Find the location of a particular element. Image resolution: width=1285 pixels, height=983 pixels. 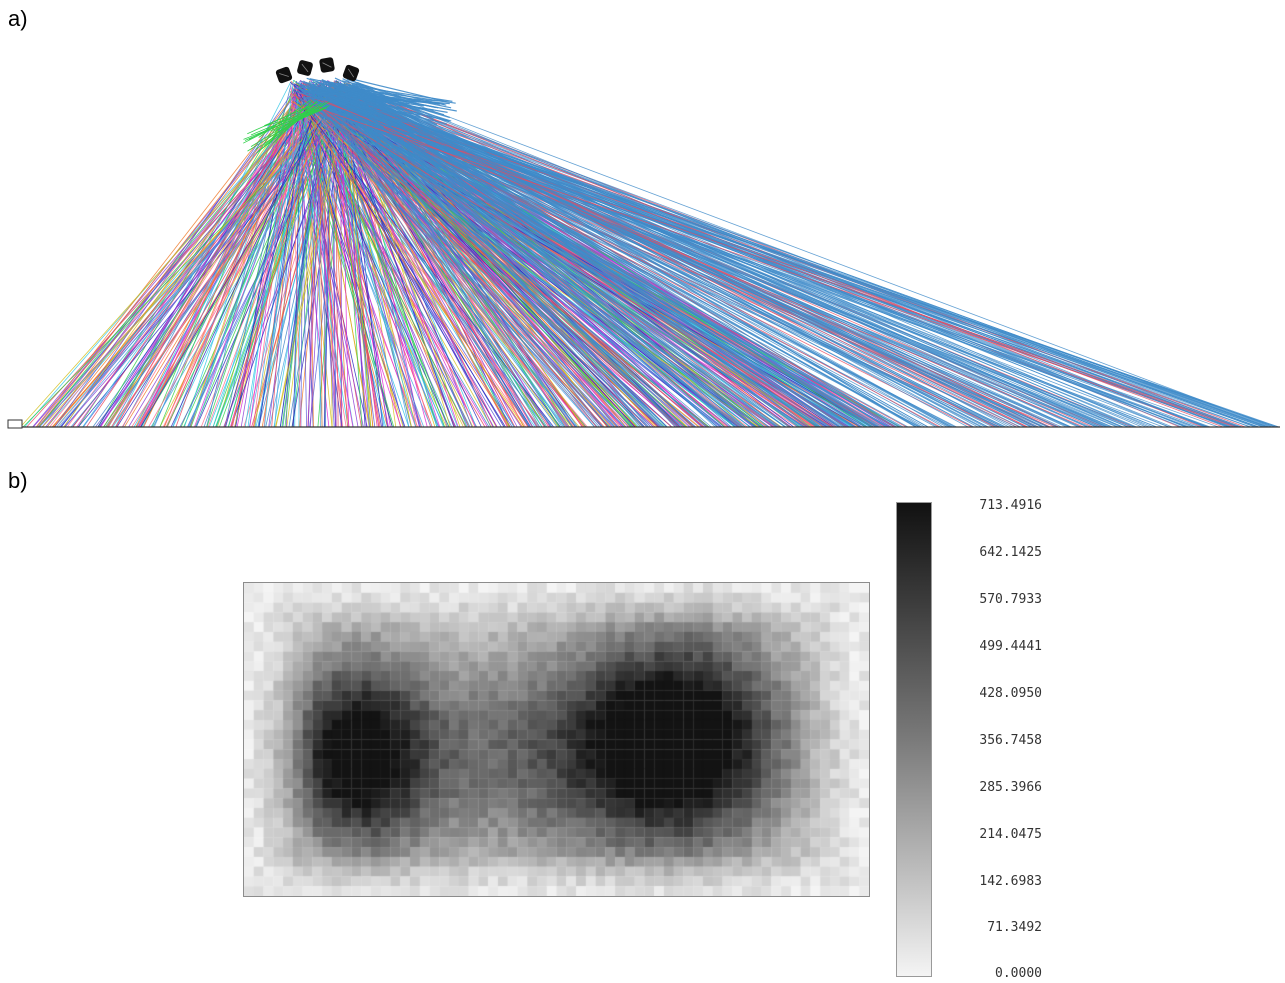

colorbar-tick-label: 428.0950 is located at coordinates (1010, 693).